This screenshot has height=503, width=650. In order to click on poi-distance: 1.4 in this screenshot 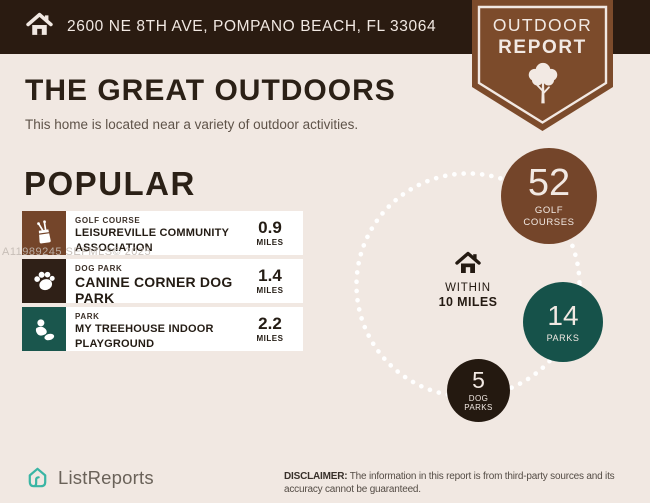, I will do `click(270, 275)`.